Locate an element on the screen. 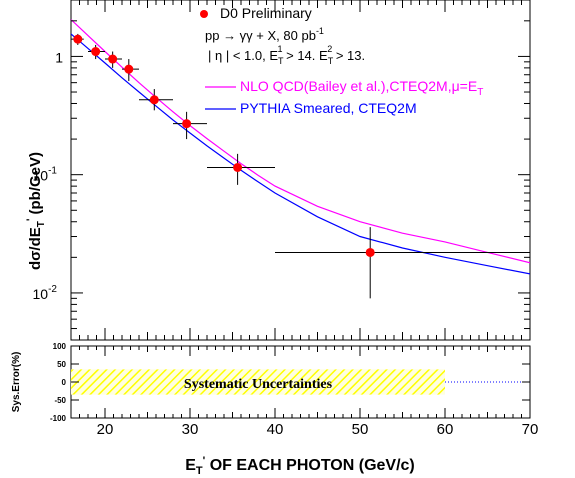 This screenshot has width=575, height=478. legend-pythia-label: PYTHIA Smeared, CTEQ2M is located at coordinates (328, 108).